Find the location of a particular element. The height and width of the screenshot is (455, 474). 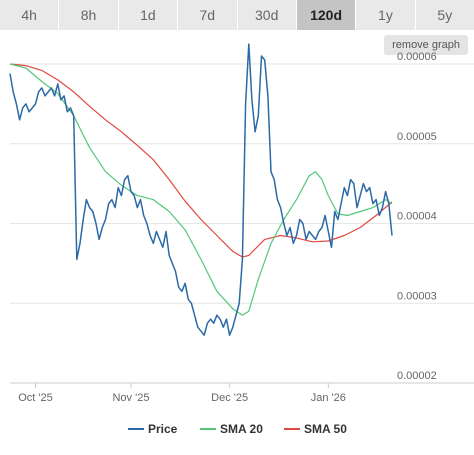

tab-1d: 1d is located at coordinates (148, 15).